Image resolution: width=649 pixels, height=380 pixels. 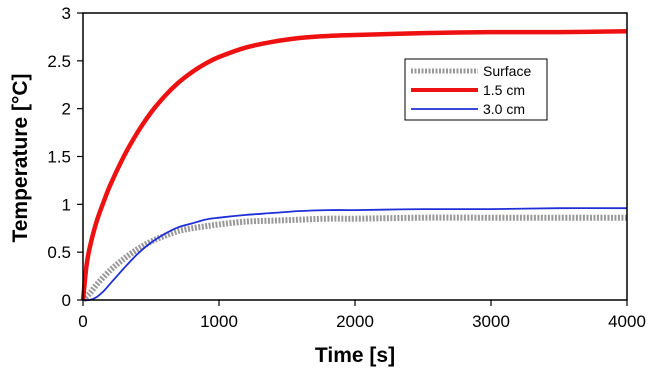 What do you see at coordinates (59, 157) in the screenshot?
I see `y-tick-label: 1.5` at bounding box center [59, 157].